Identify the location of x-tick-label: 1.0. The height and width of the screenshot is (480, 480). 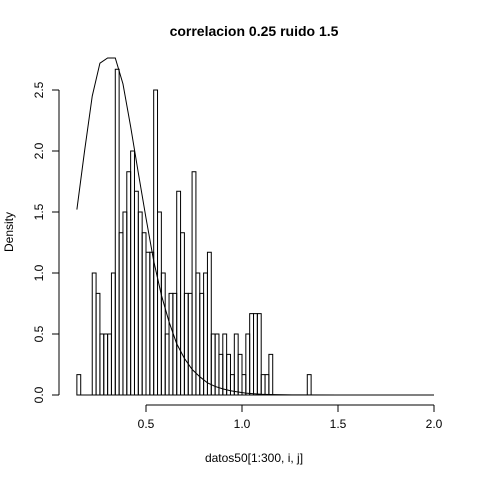
(242, 424).